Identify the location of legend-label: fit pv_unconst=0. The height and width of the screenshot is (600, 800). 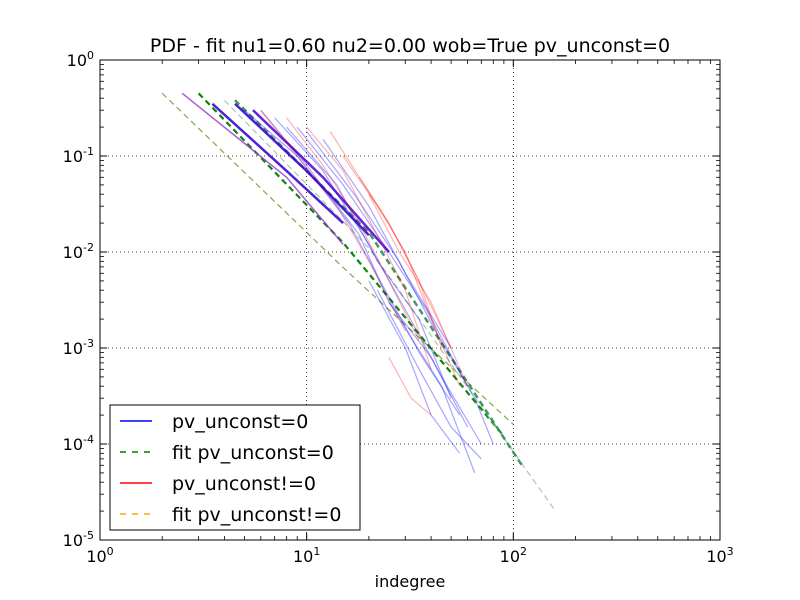
(253, 453).